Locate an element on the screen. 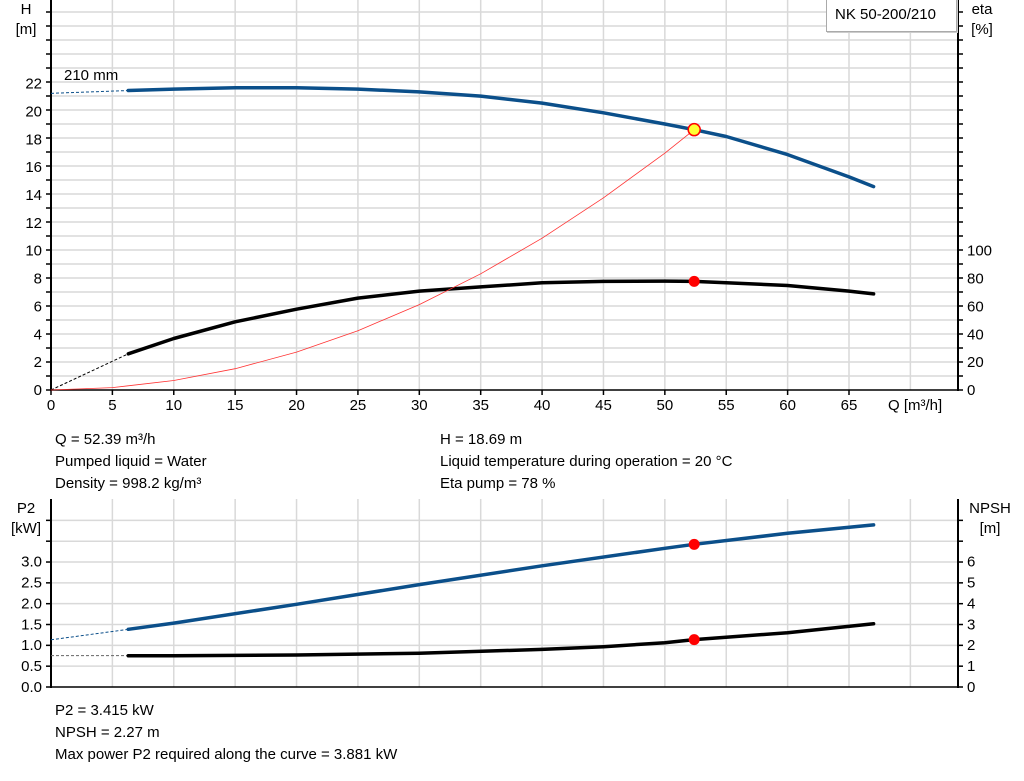 This screenshot has width=1024, height=781. y-tick-label-left: 14 is located at coordinates (33, 195).